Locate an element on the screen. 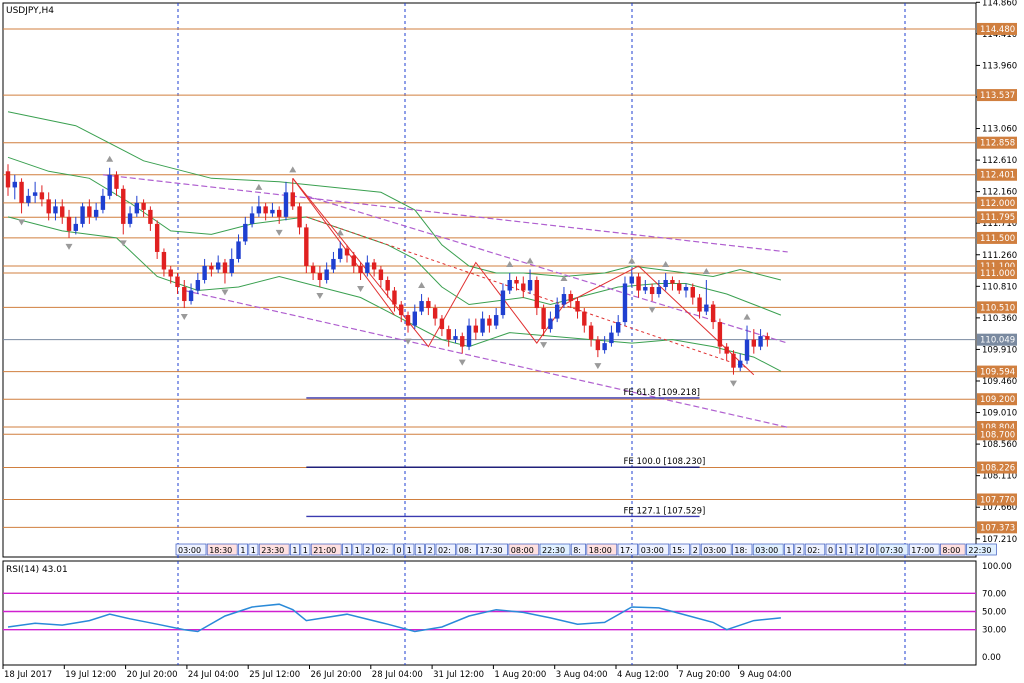 This screenshot has height=683, width=1024. zigzag-line is located at coordinates (523, 276).